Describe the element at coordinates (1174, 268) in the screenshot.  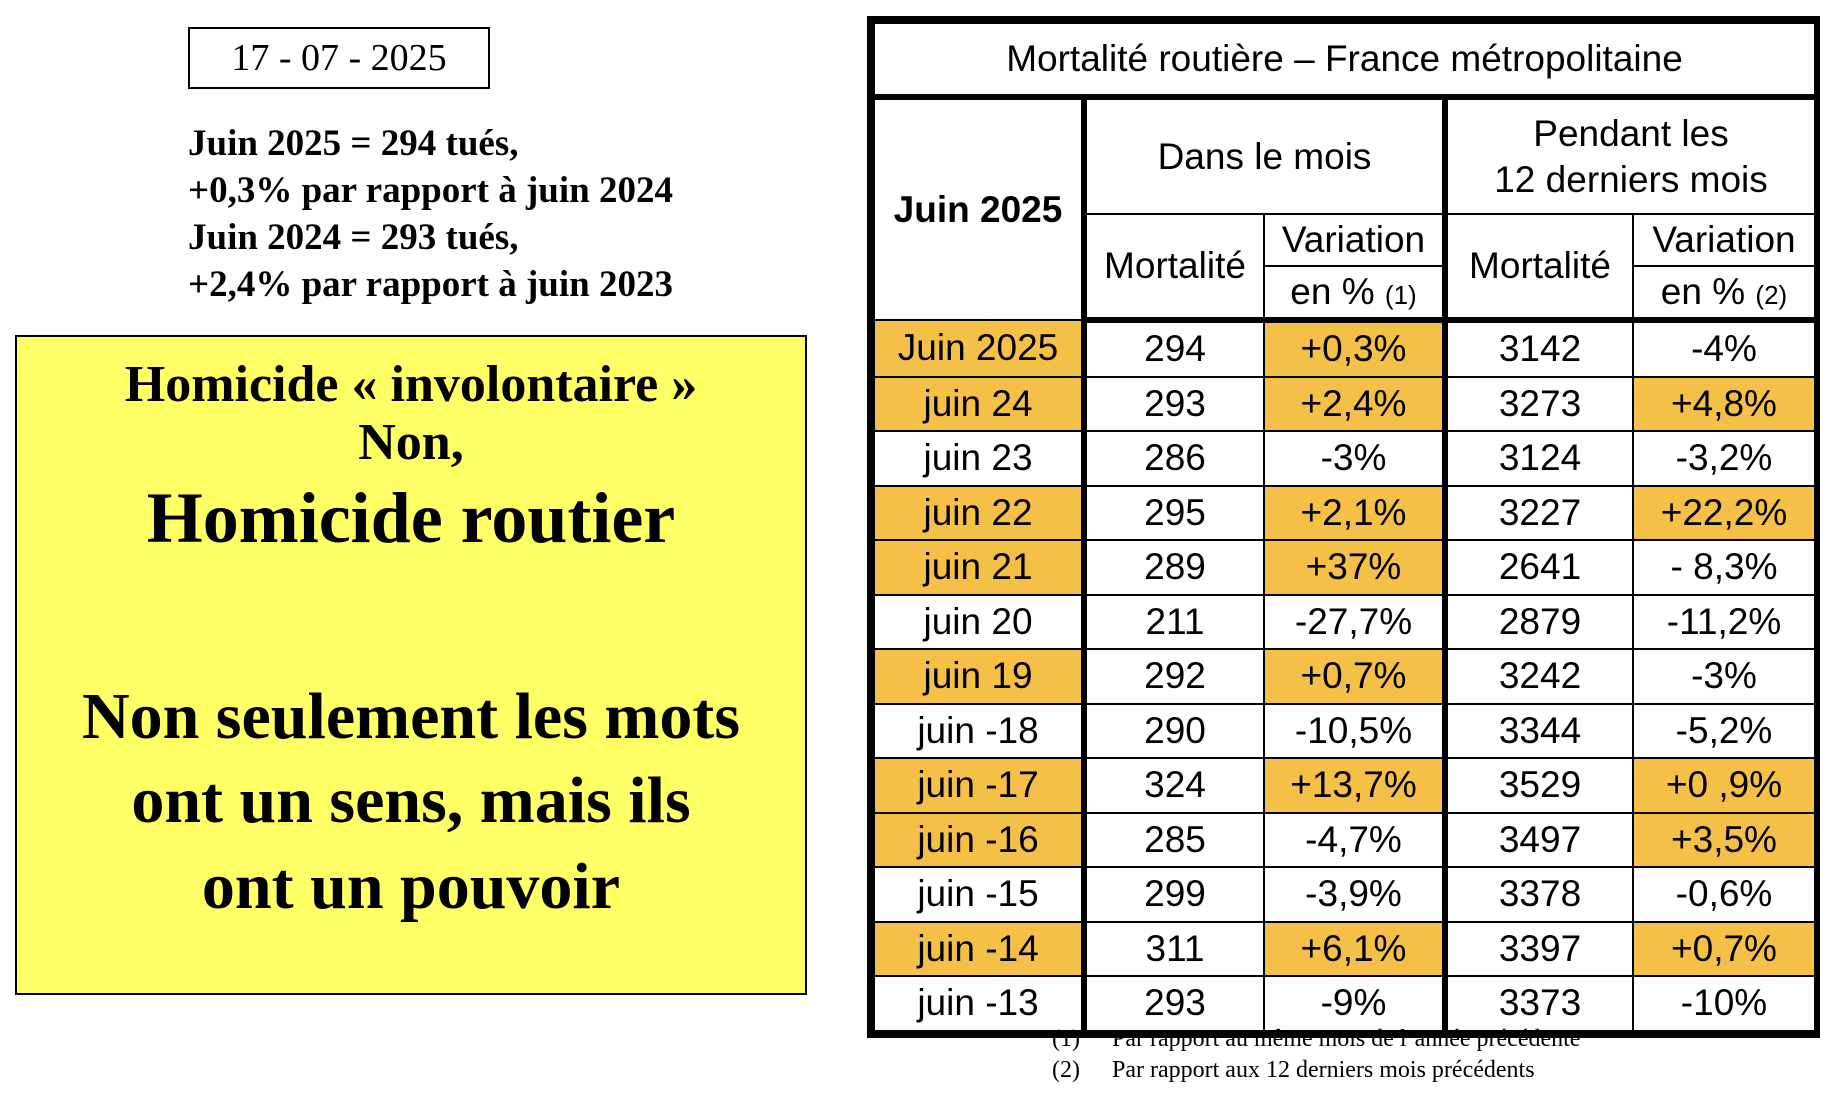
I see `mortality-column-header: Mortalité` at that location.